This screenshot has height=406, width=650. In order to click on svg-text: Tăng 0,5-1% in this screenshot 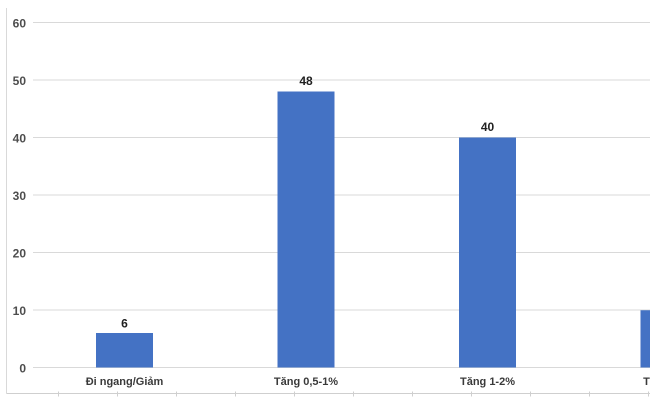, I will do `click(306, 382)`.